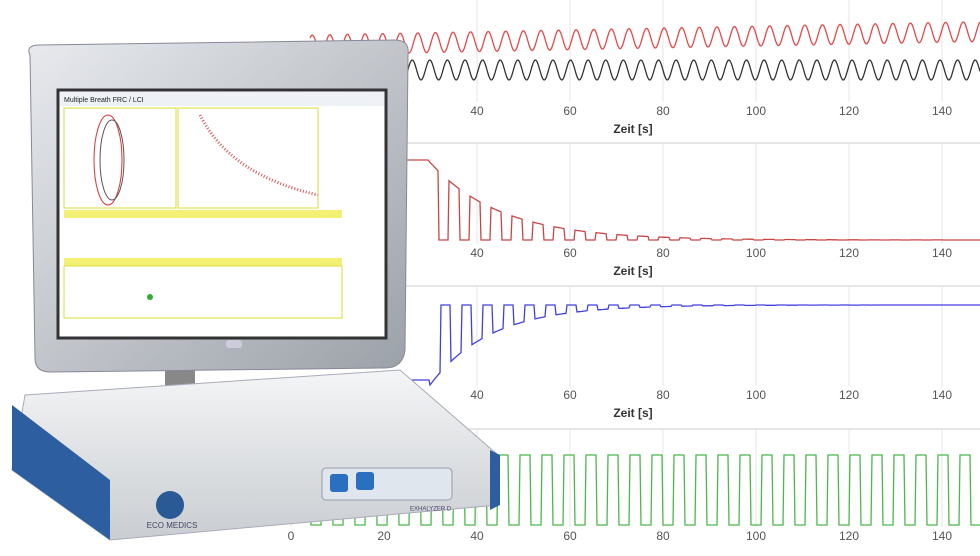 The height and width of the screenshot is (556, 980). What do you see at coordinates (203, 292) in the screenshot?
I see `notes-panel` at bounding box center [203, 292].